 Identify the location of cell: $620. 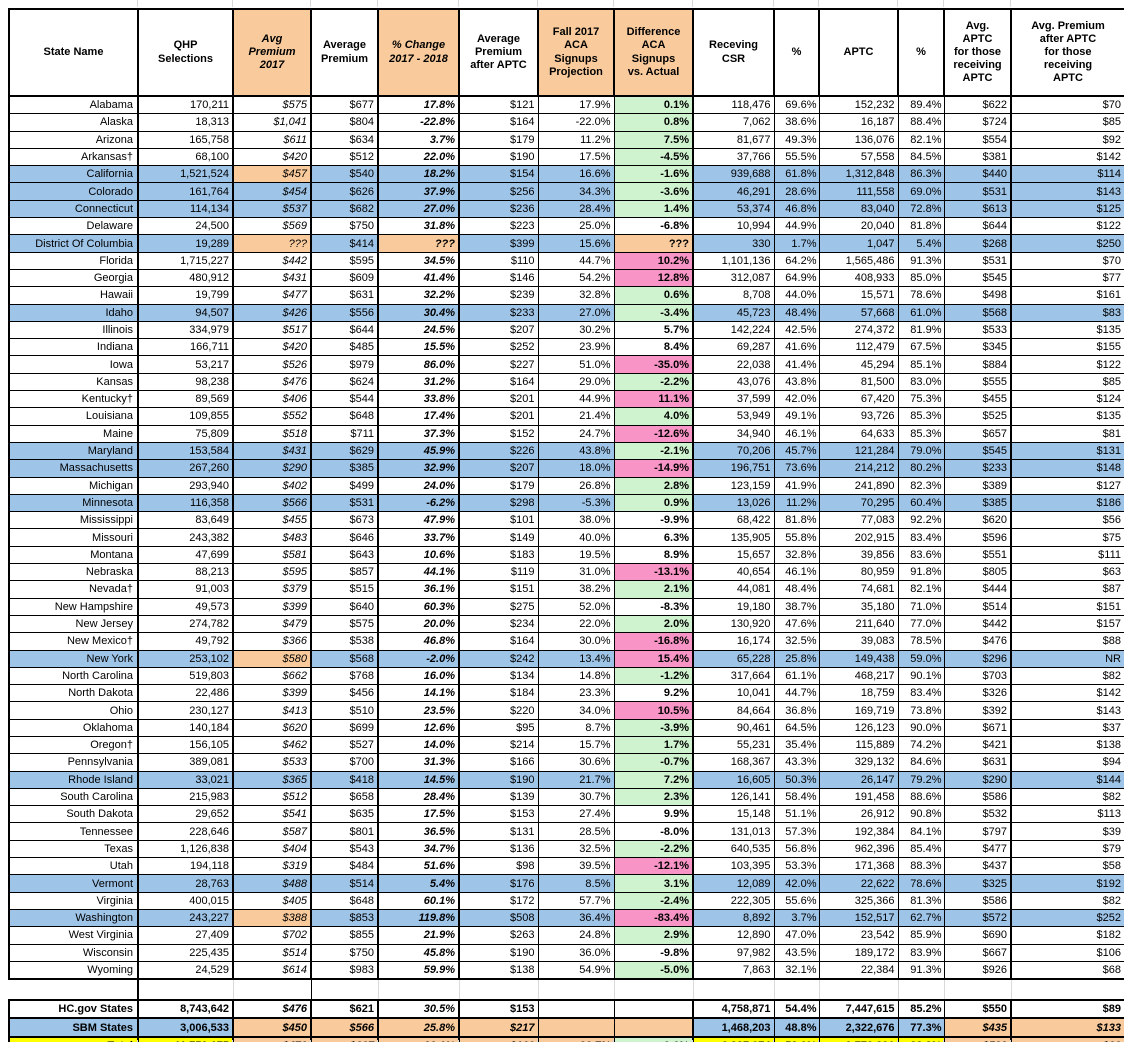
(977, 520).